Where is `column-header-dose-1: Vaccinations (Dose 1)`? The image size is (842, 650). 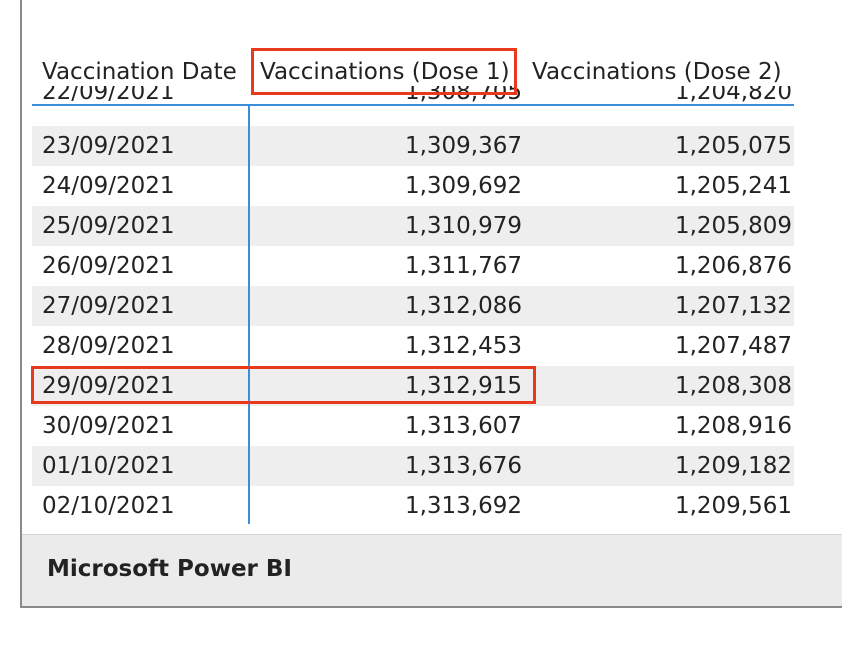 column-header-dose-1: Vaccinations (Dose 1) is located at coordinates (385, 72).